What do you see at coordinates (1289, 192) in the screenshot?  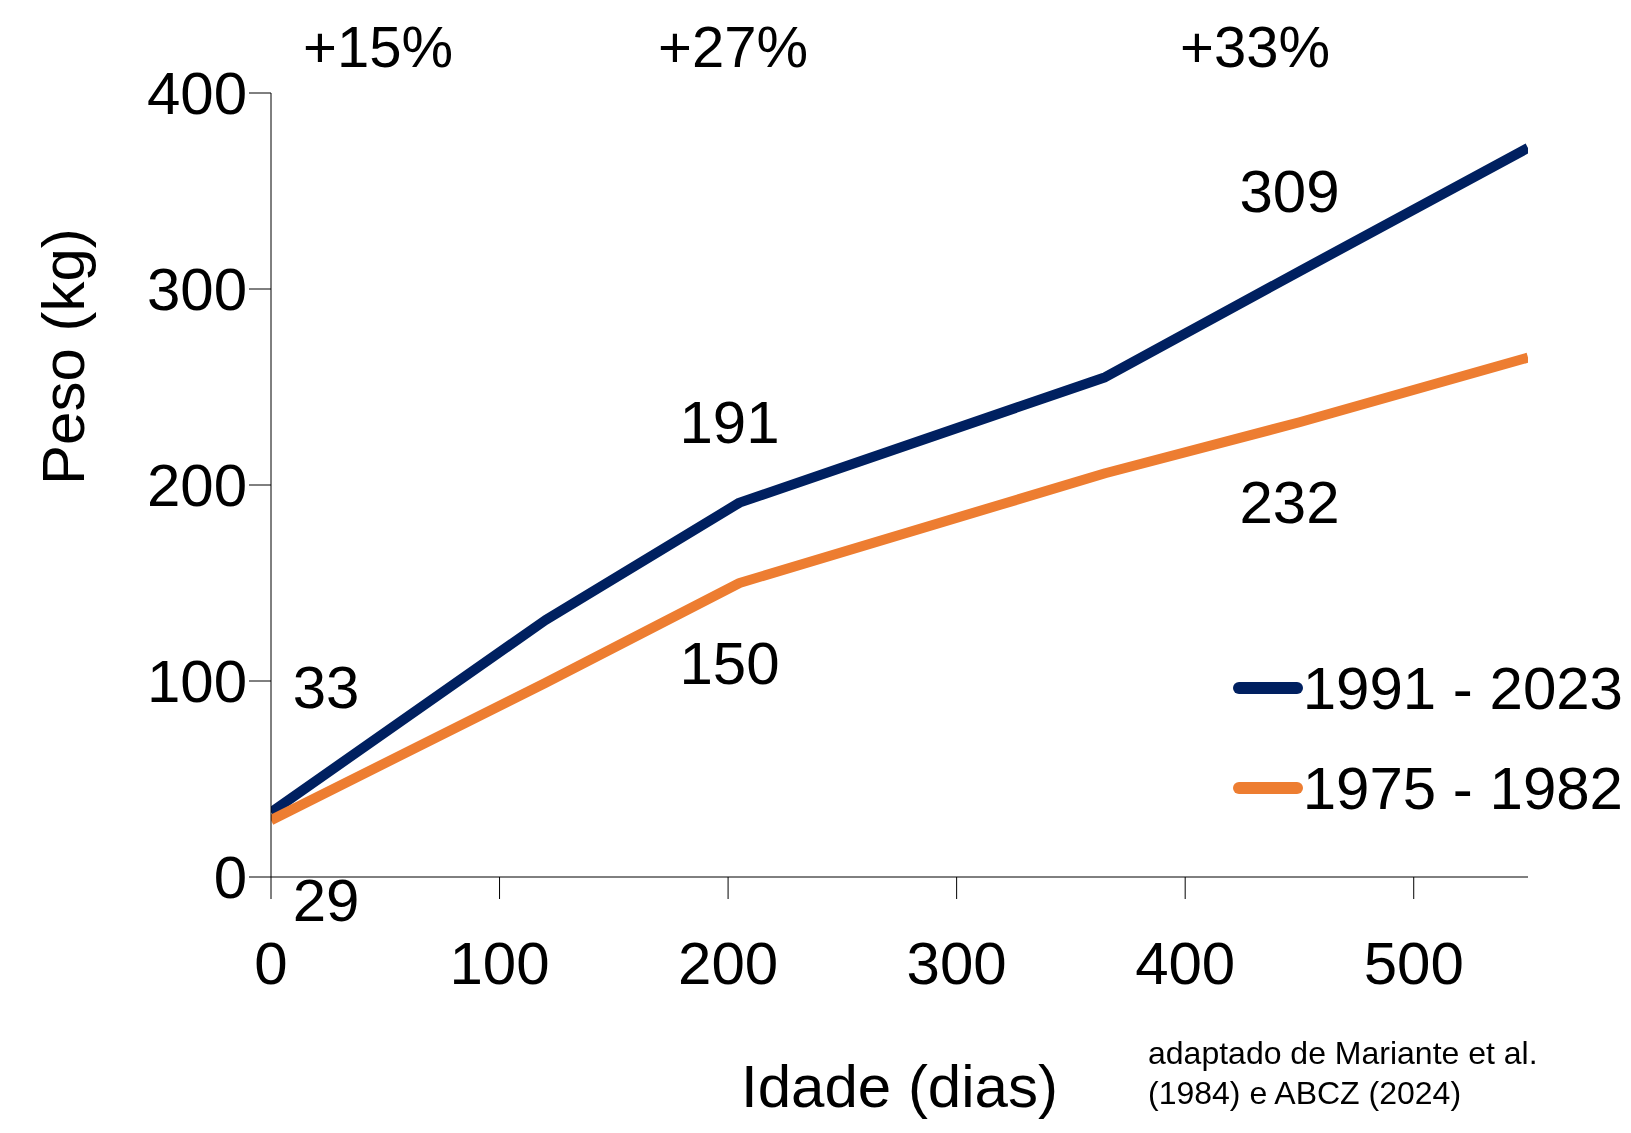 I see `data-label: 309` at bounding box center [1289, 192].